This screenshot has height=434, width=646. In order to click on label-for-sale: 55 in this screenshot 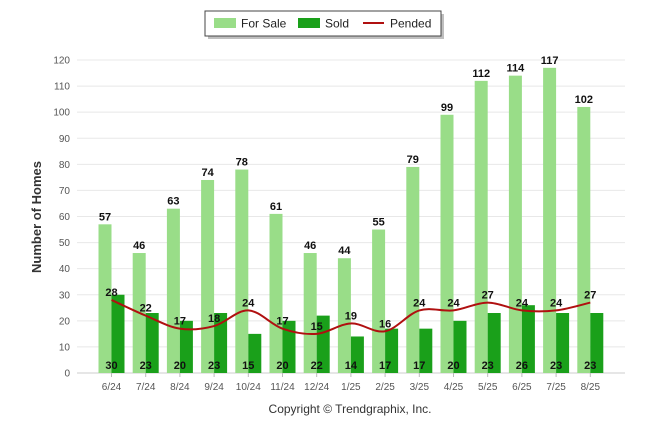, I will do `click(378, 223)`.